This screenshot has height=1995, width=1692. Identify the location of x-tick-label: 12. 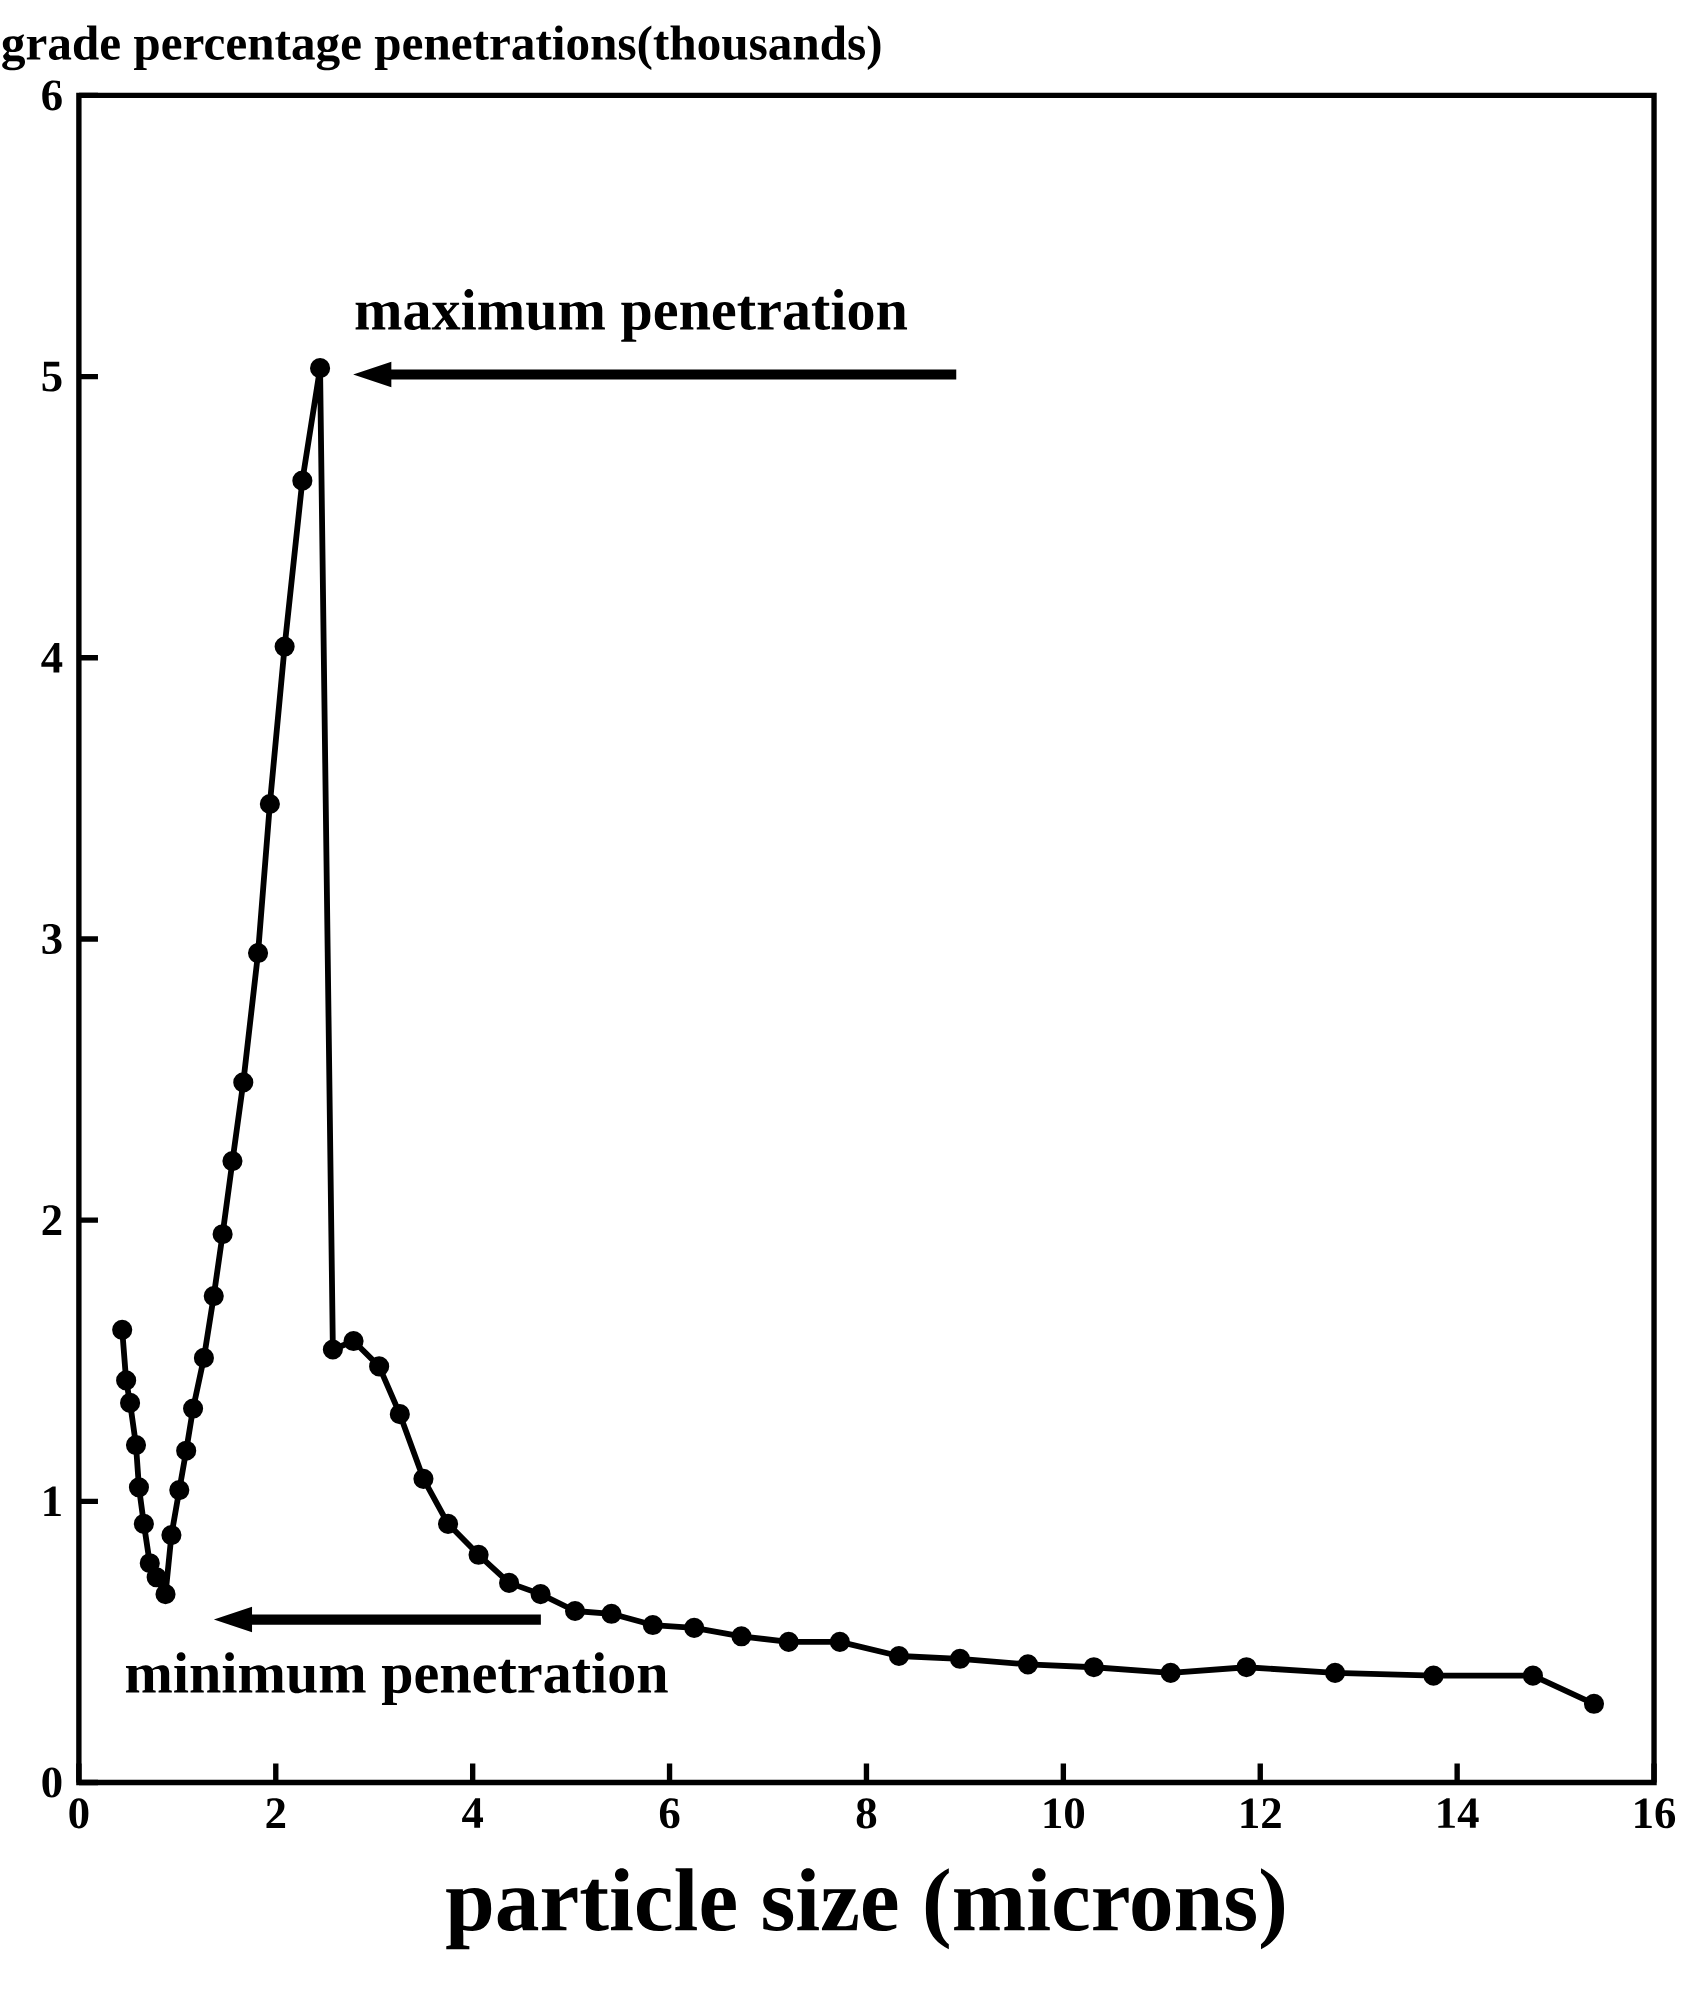
(1261, 1813).